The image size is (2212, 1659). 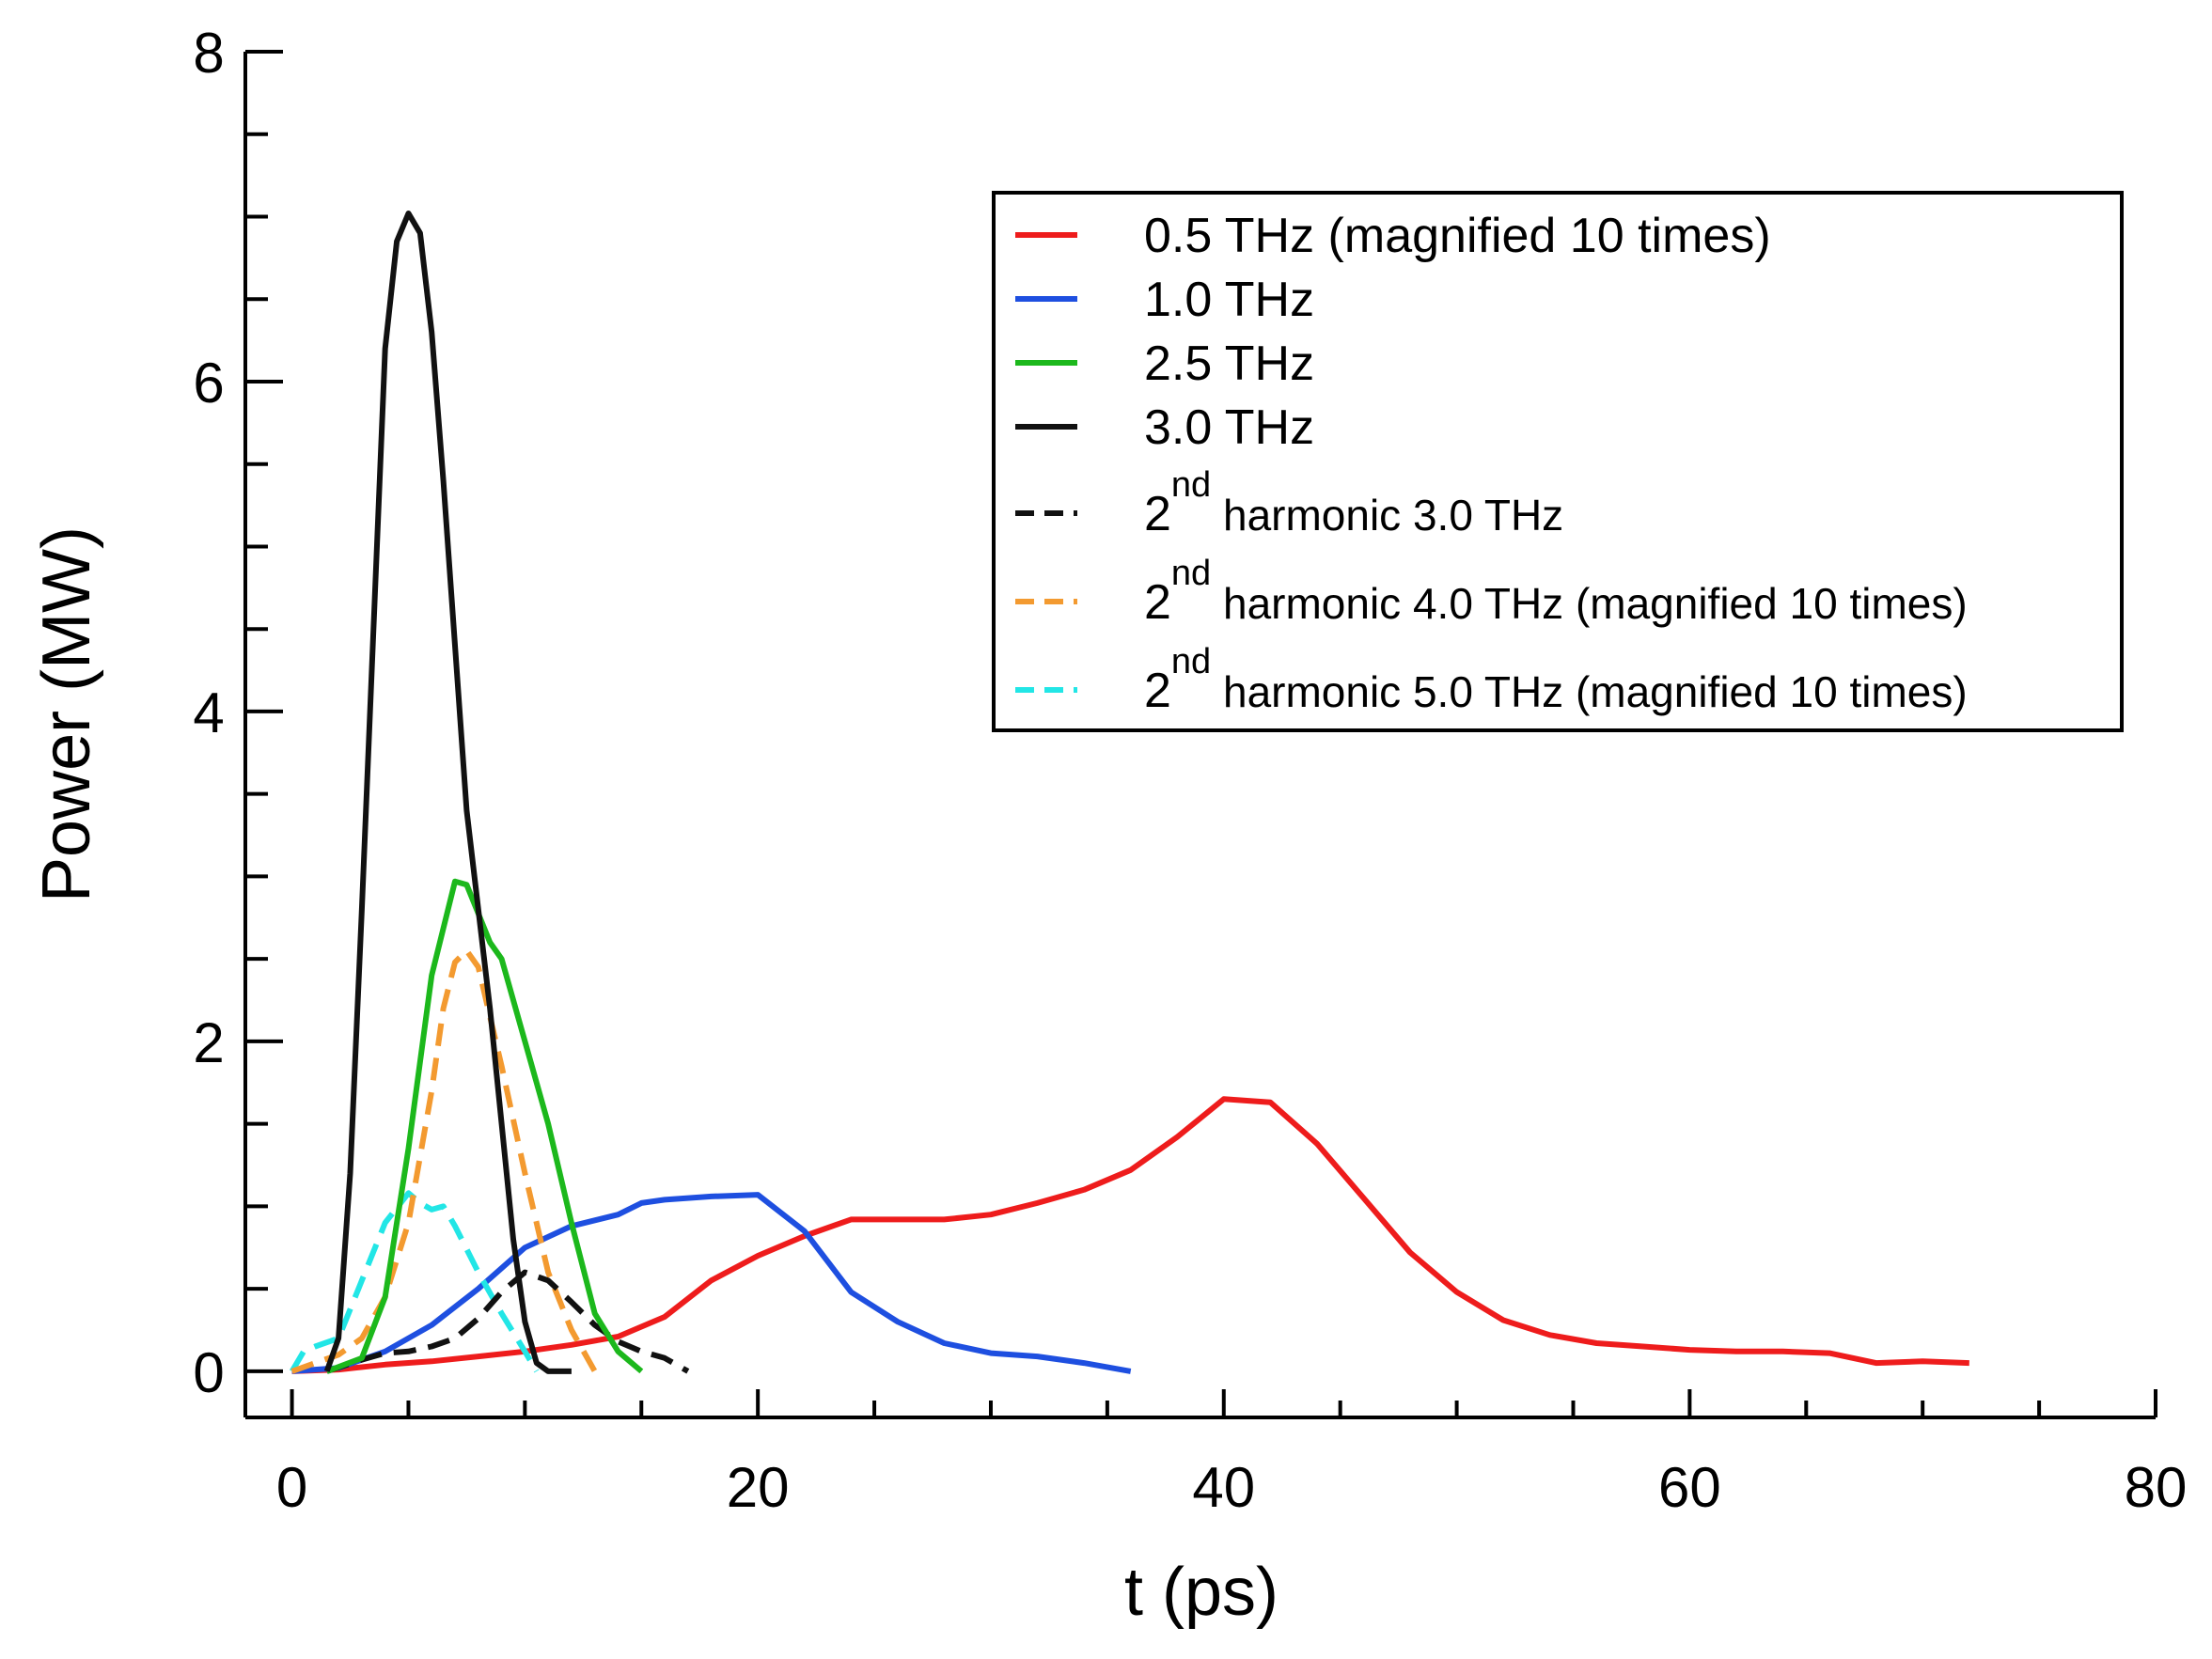 What do you see at coordinates (208, 712) in the screenshot?
I see `y-tick-label: 4` at bounding box center [208, 712].